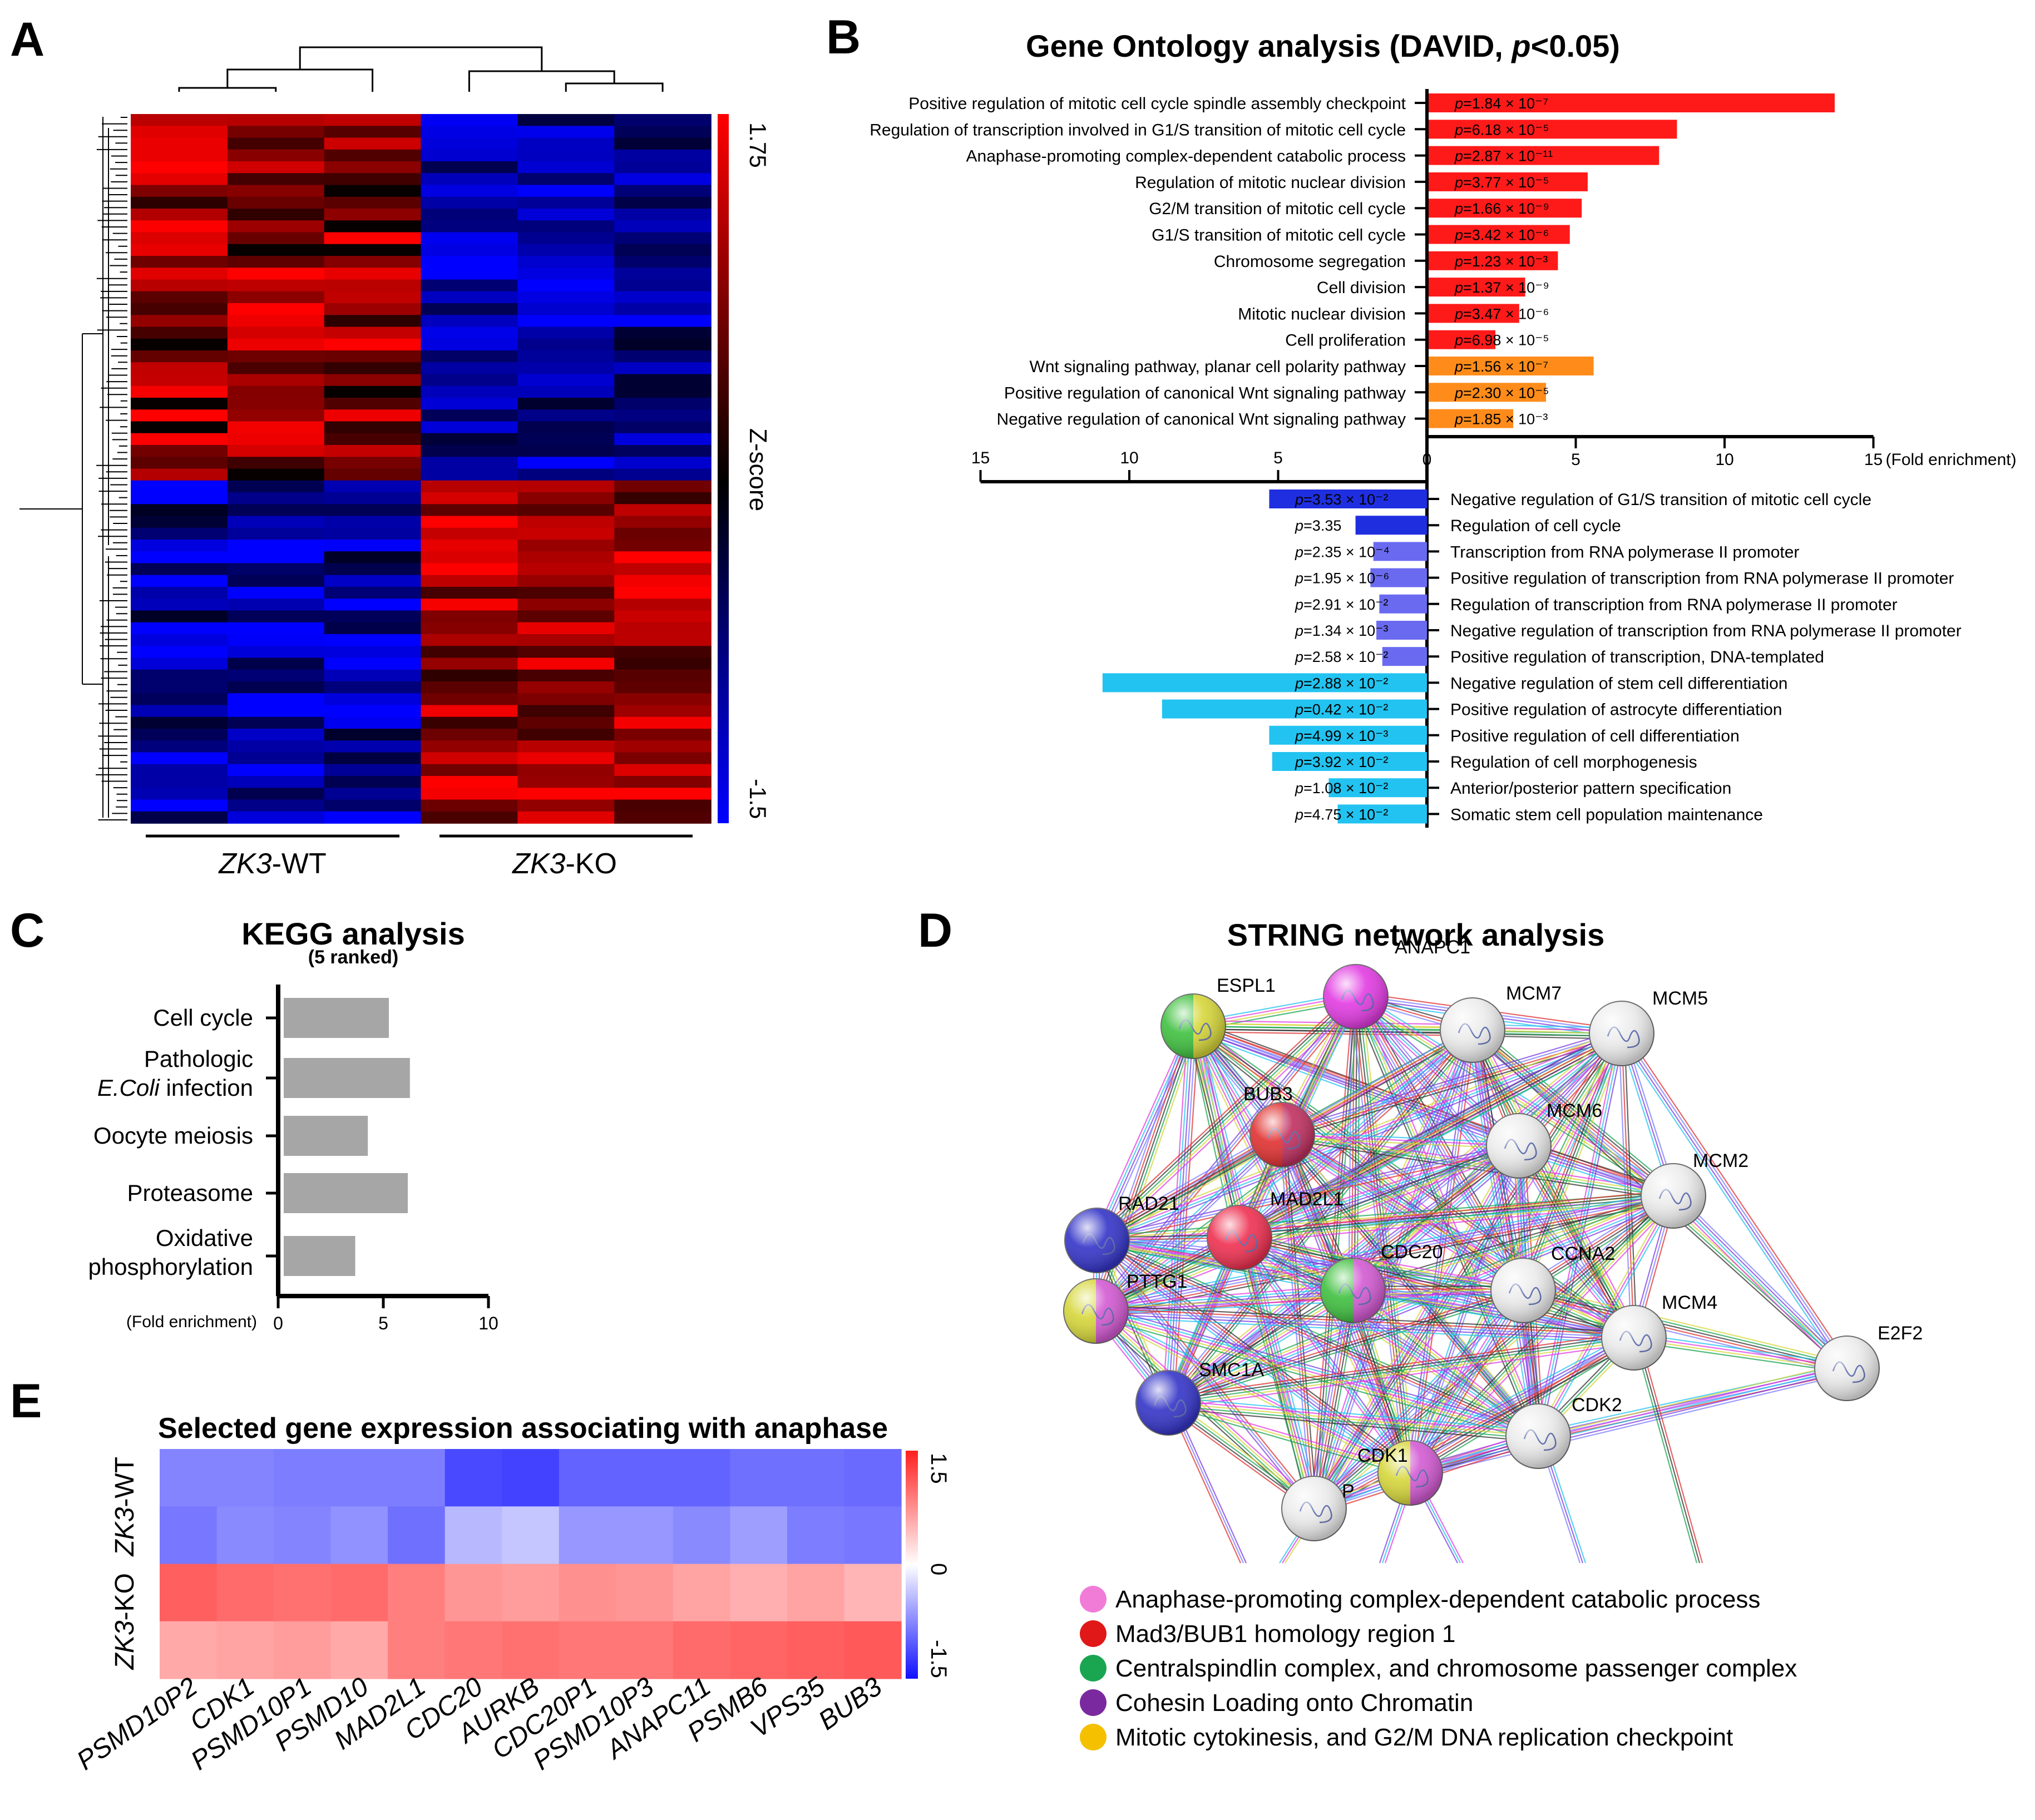 Image resolution: width=2035 pixels, height=1820 pixels. What do you see at coordinates (1383, 1455) in the screenshot?
I see `node-label: CDK1` at bounding box center [1383, 1455].